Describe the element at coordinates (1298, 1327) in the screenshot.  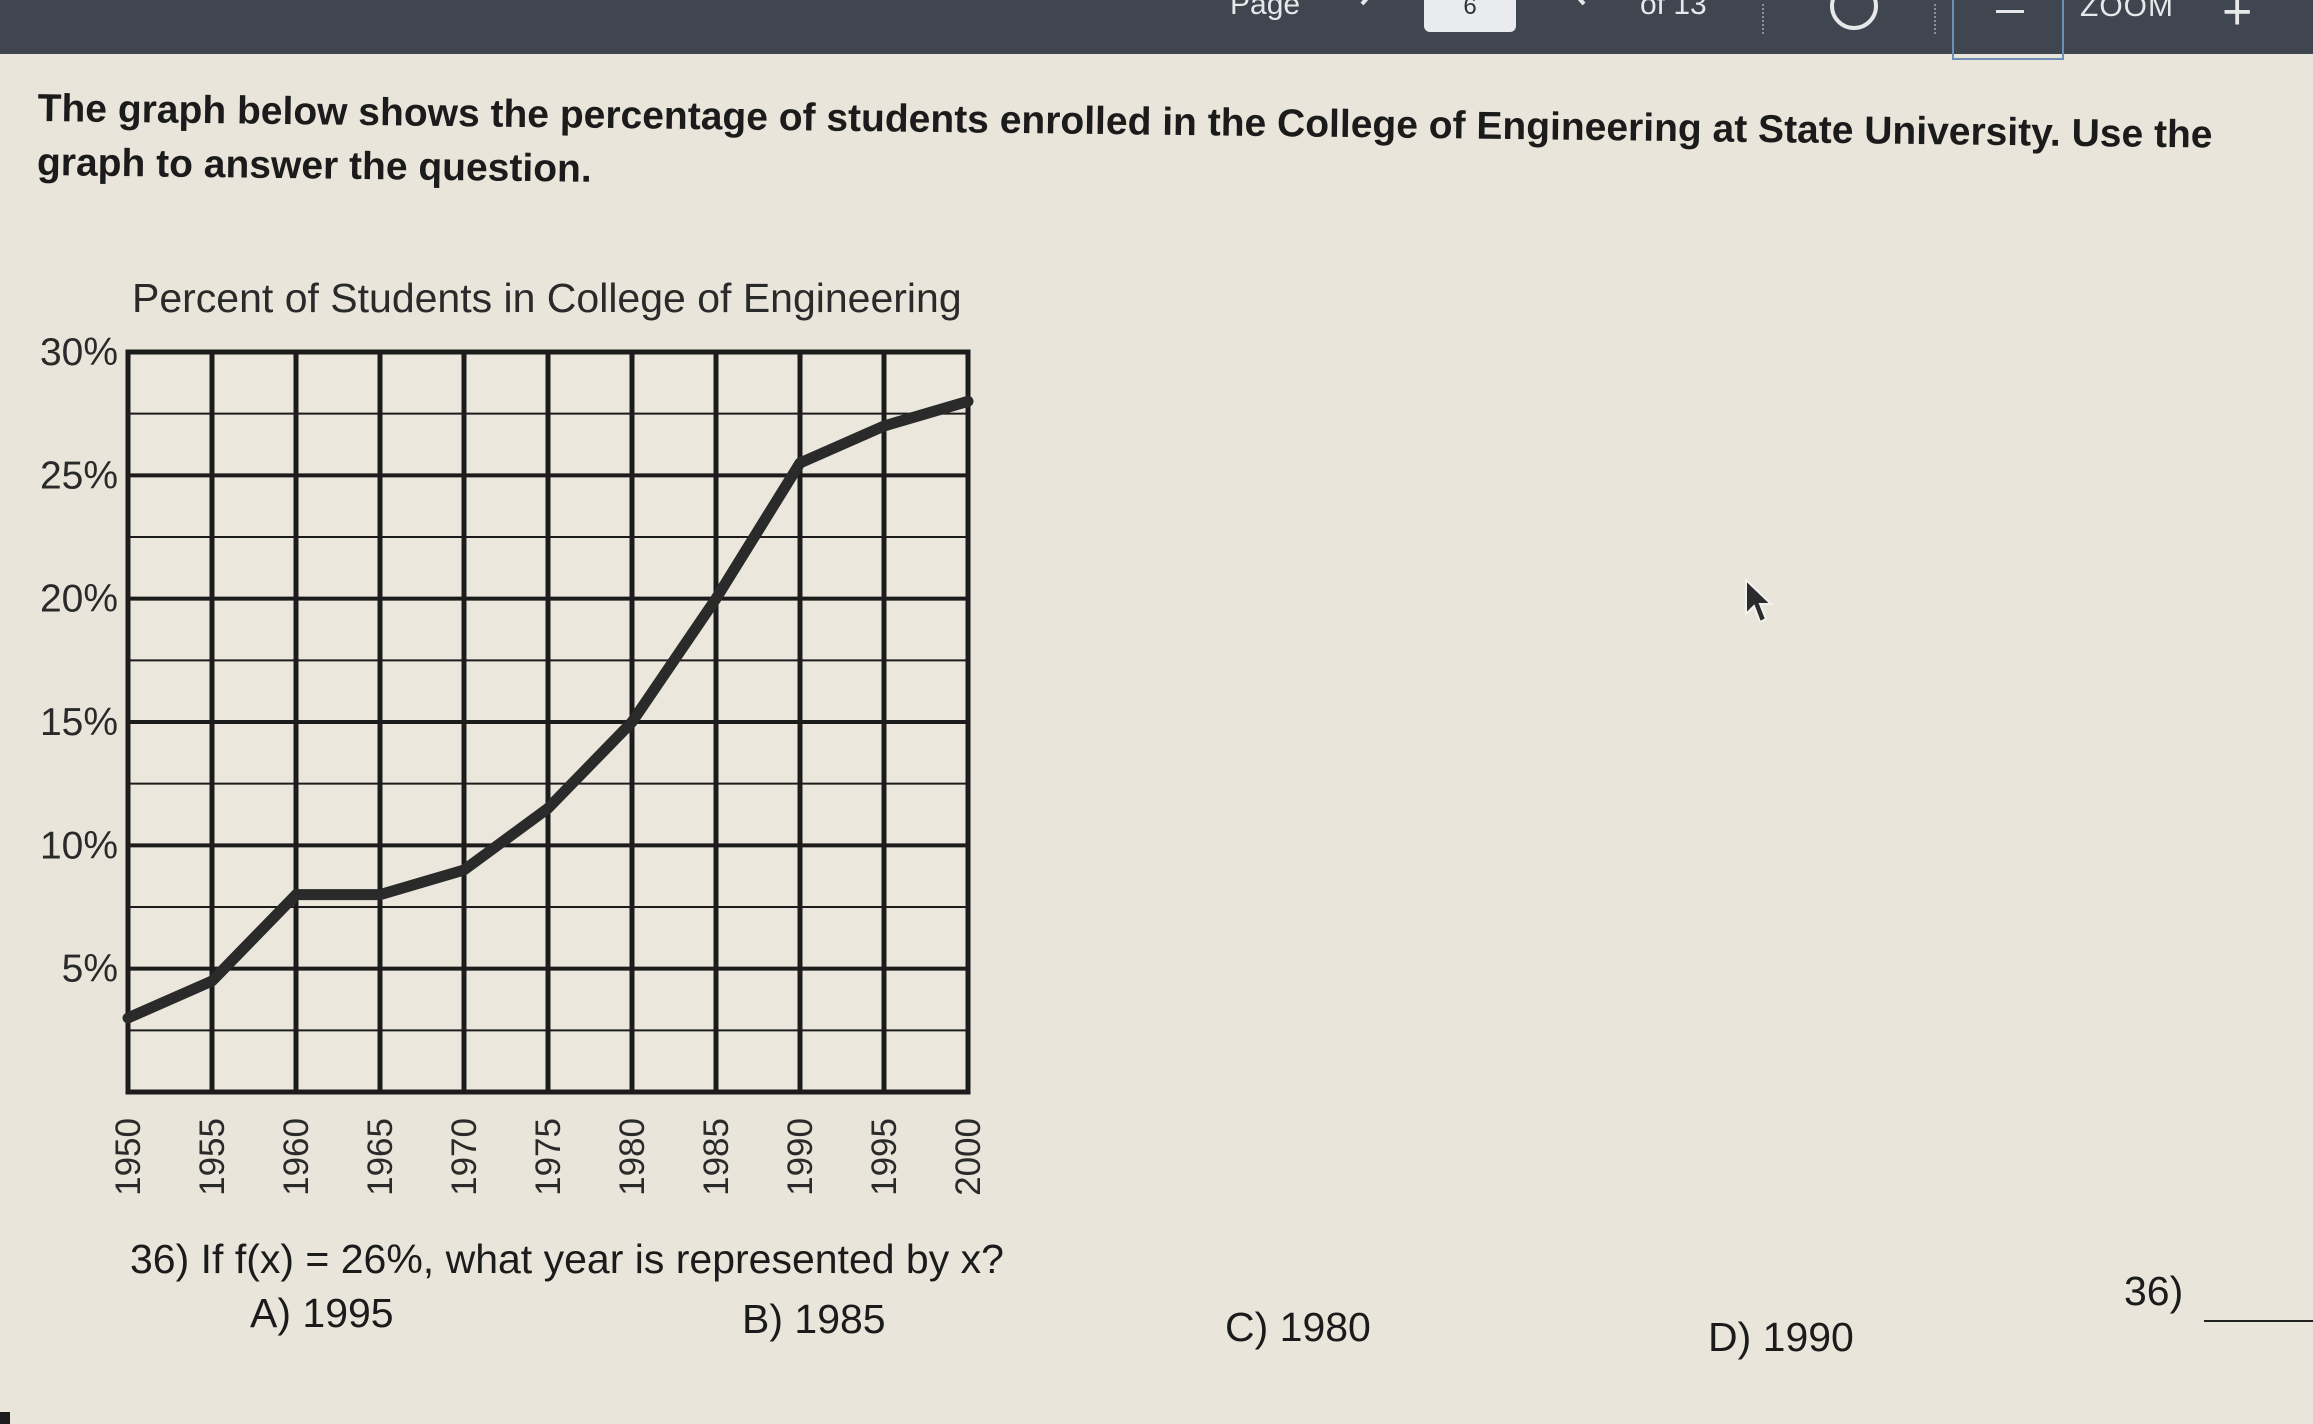
I see `choice-c: C) 1980` at that location.